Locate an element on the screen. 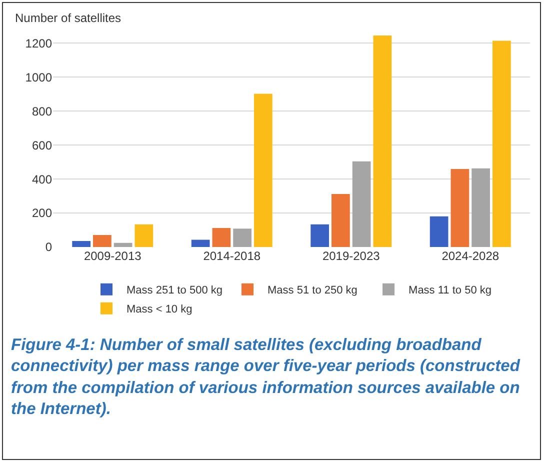 The width and height of the screenshot is (545, 464). legend-label: Mass 251 to 500 kg is located at coordinates (174, 290).